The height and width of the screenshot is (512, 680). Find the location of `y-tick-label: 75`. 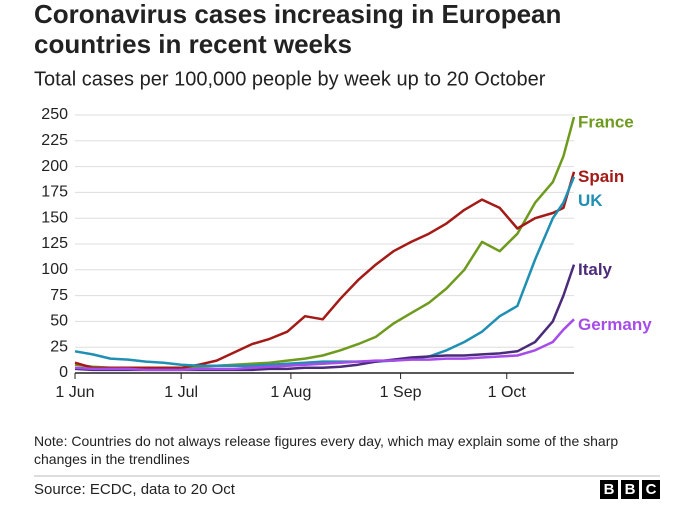

y-tick-label: 75 is located at coordinates (59, 295).